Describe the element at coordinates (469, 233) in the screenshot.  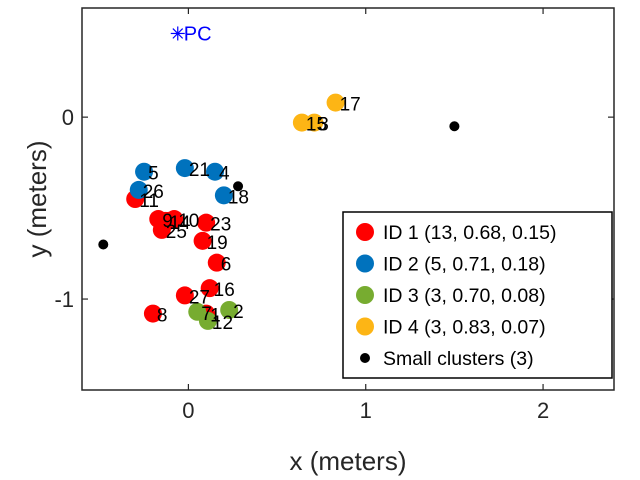
I see `legend-entry: ID 1 (13, 0.68, 0.15)` at that location.